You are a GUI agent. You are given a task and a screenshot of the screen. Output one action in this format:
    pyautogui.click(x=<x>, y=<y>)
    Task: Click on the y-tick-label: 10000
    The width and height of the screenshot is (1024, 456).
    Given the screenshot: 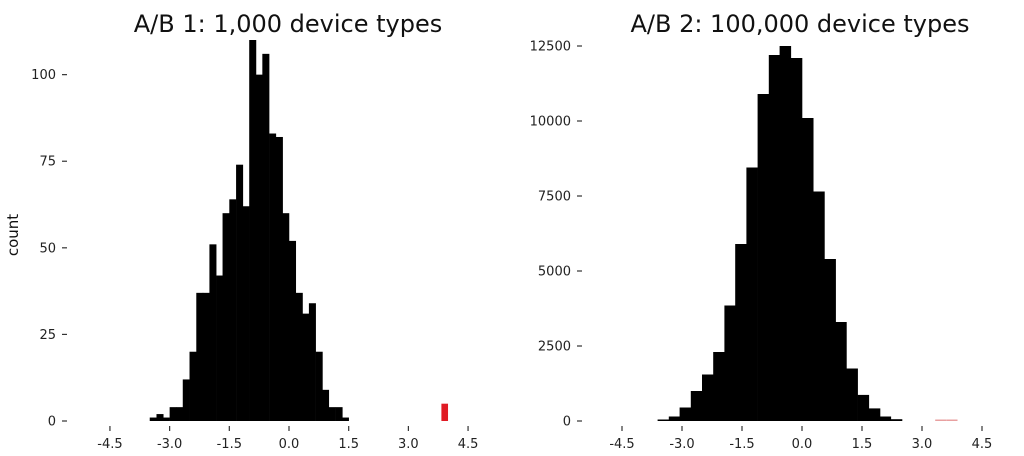 What is the action you would take?
    pyautogui.click(x=550, y=122)
    